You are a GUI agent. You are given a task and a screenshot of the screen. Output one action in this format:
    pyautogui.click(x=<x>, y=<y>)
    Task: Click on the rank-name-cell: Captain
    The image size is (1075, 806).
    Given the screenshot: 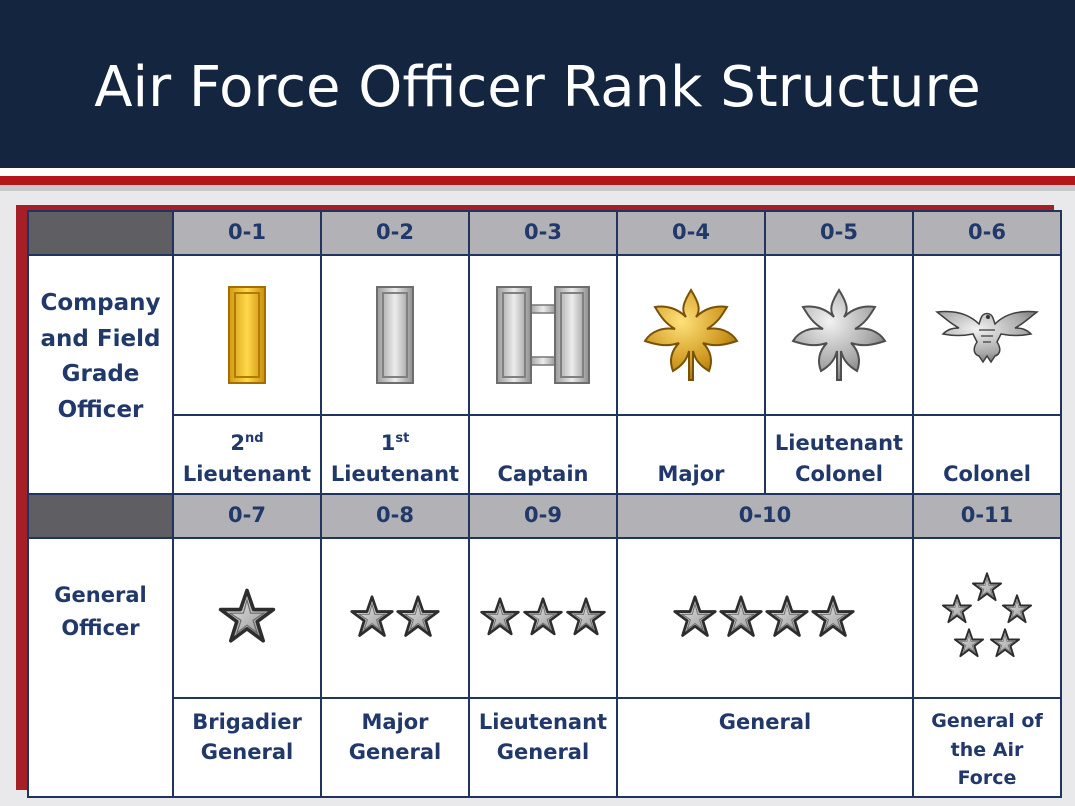 What is the action you would take?
    pyautogui.click(x=543, y=454)
    